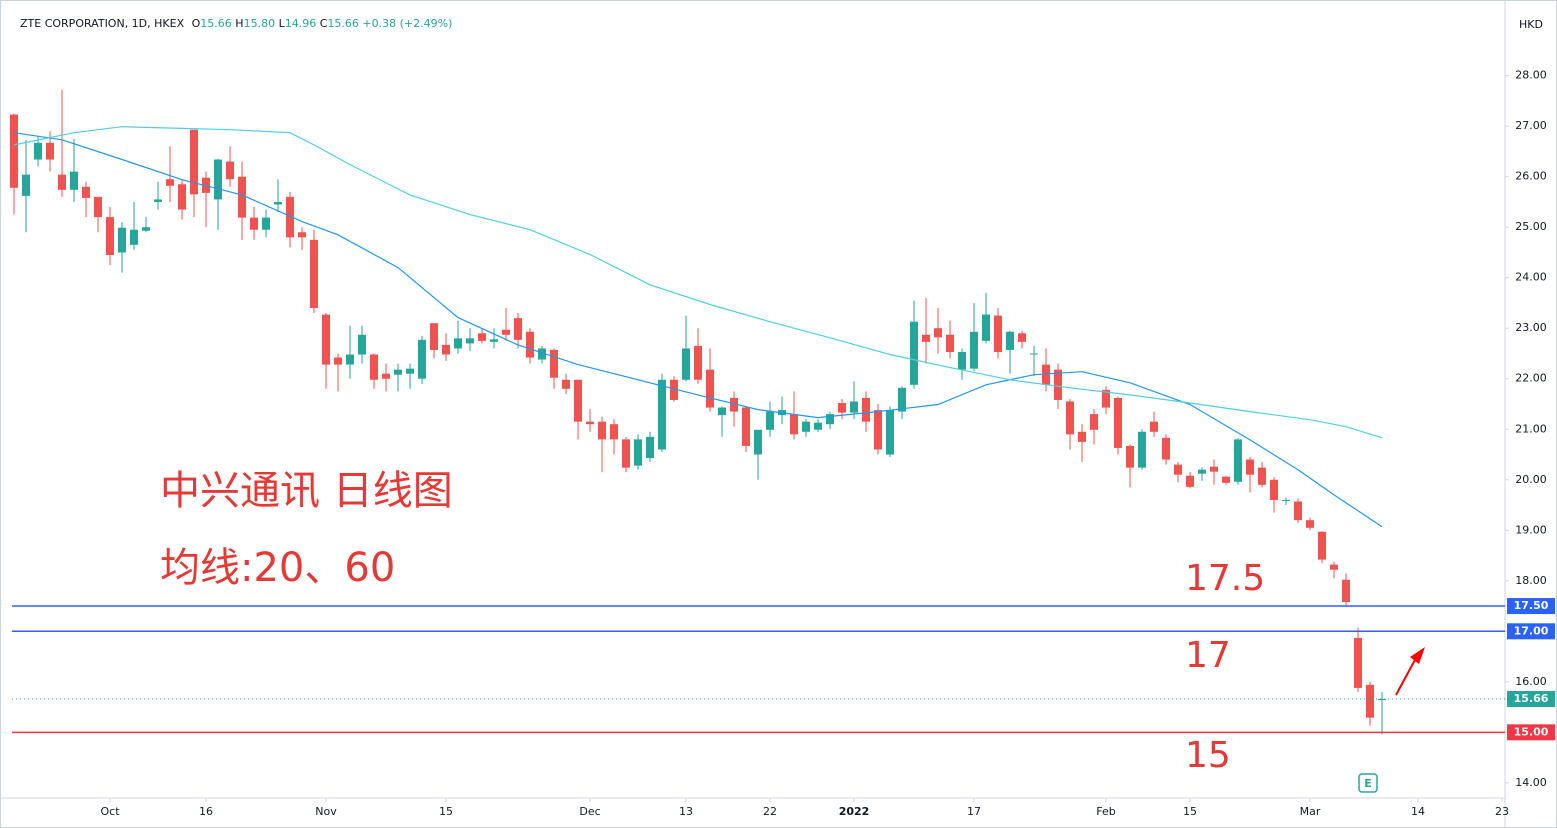  I want to click on currency: HKD, so click(1531, 24).